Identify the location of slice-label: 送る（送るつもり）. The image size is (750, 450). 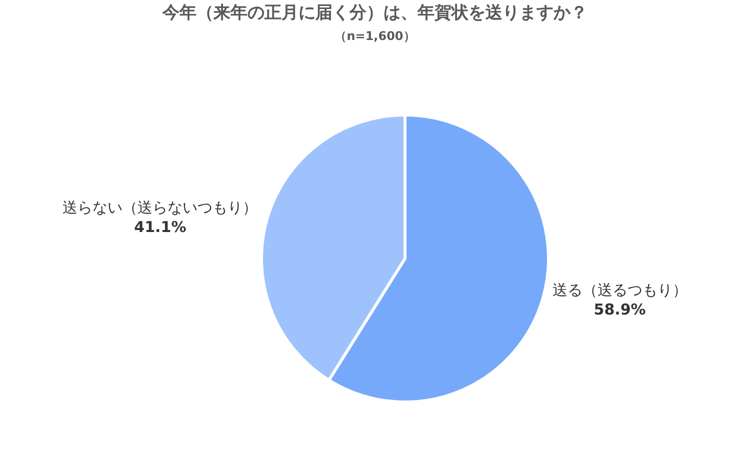
(620, 289).